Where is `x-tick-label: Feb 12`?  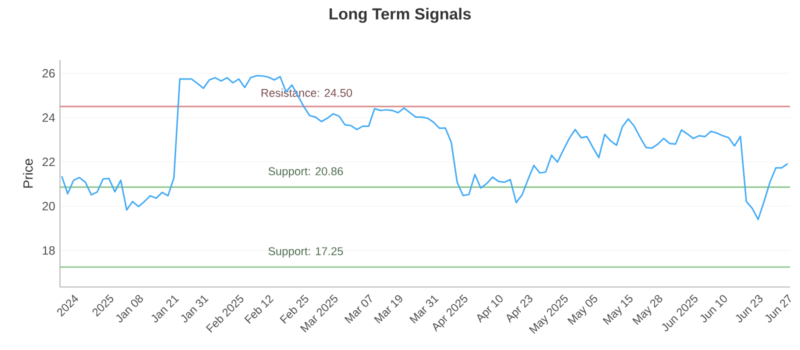
x-tick-label: Feb 12 is located at coordinates (259, 309).